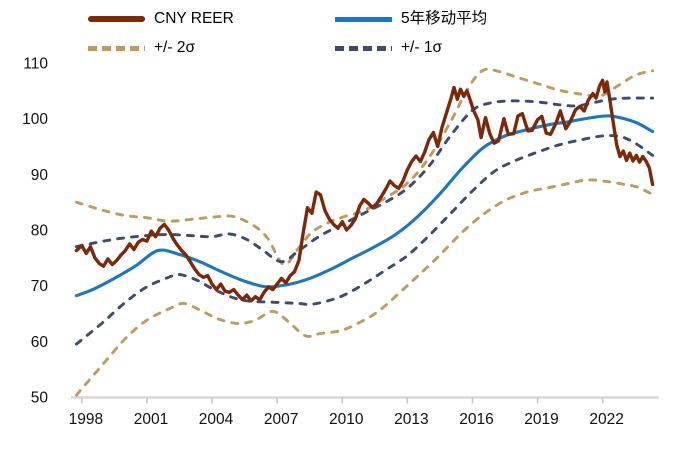 The image size is (681, 464). I want to click on x-axis-tick-label: 2004, so click(216, 419).